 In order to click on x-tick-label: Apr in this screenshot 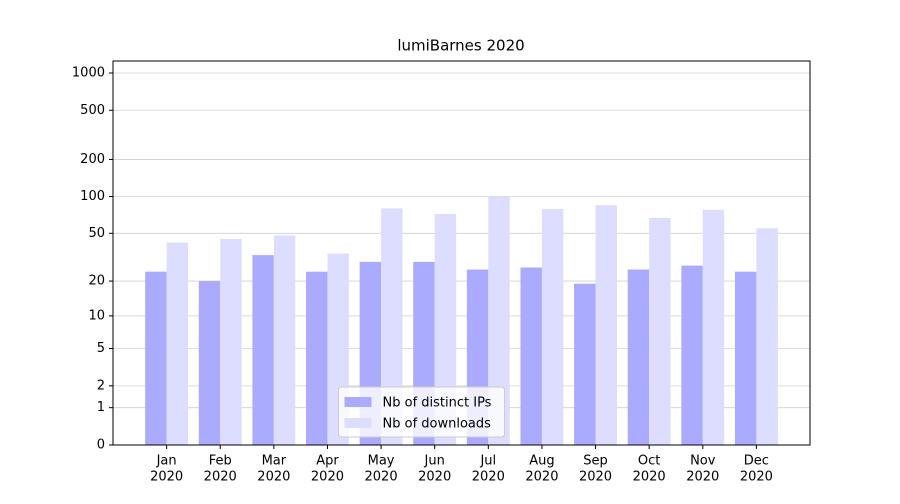, I will do `click(327, 461)`.